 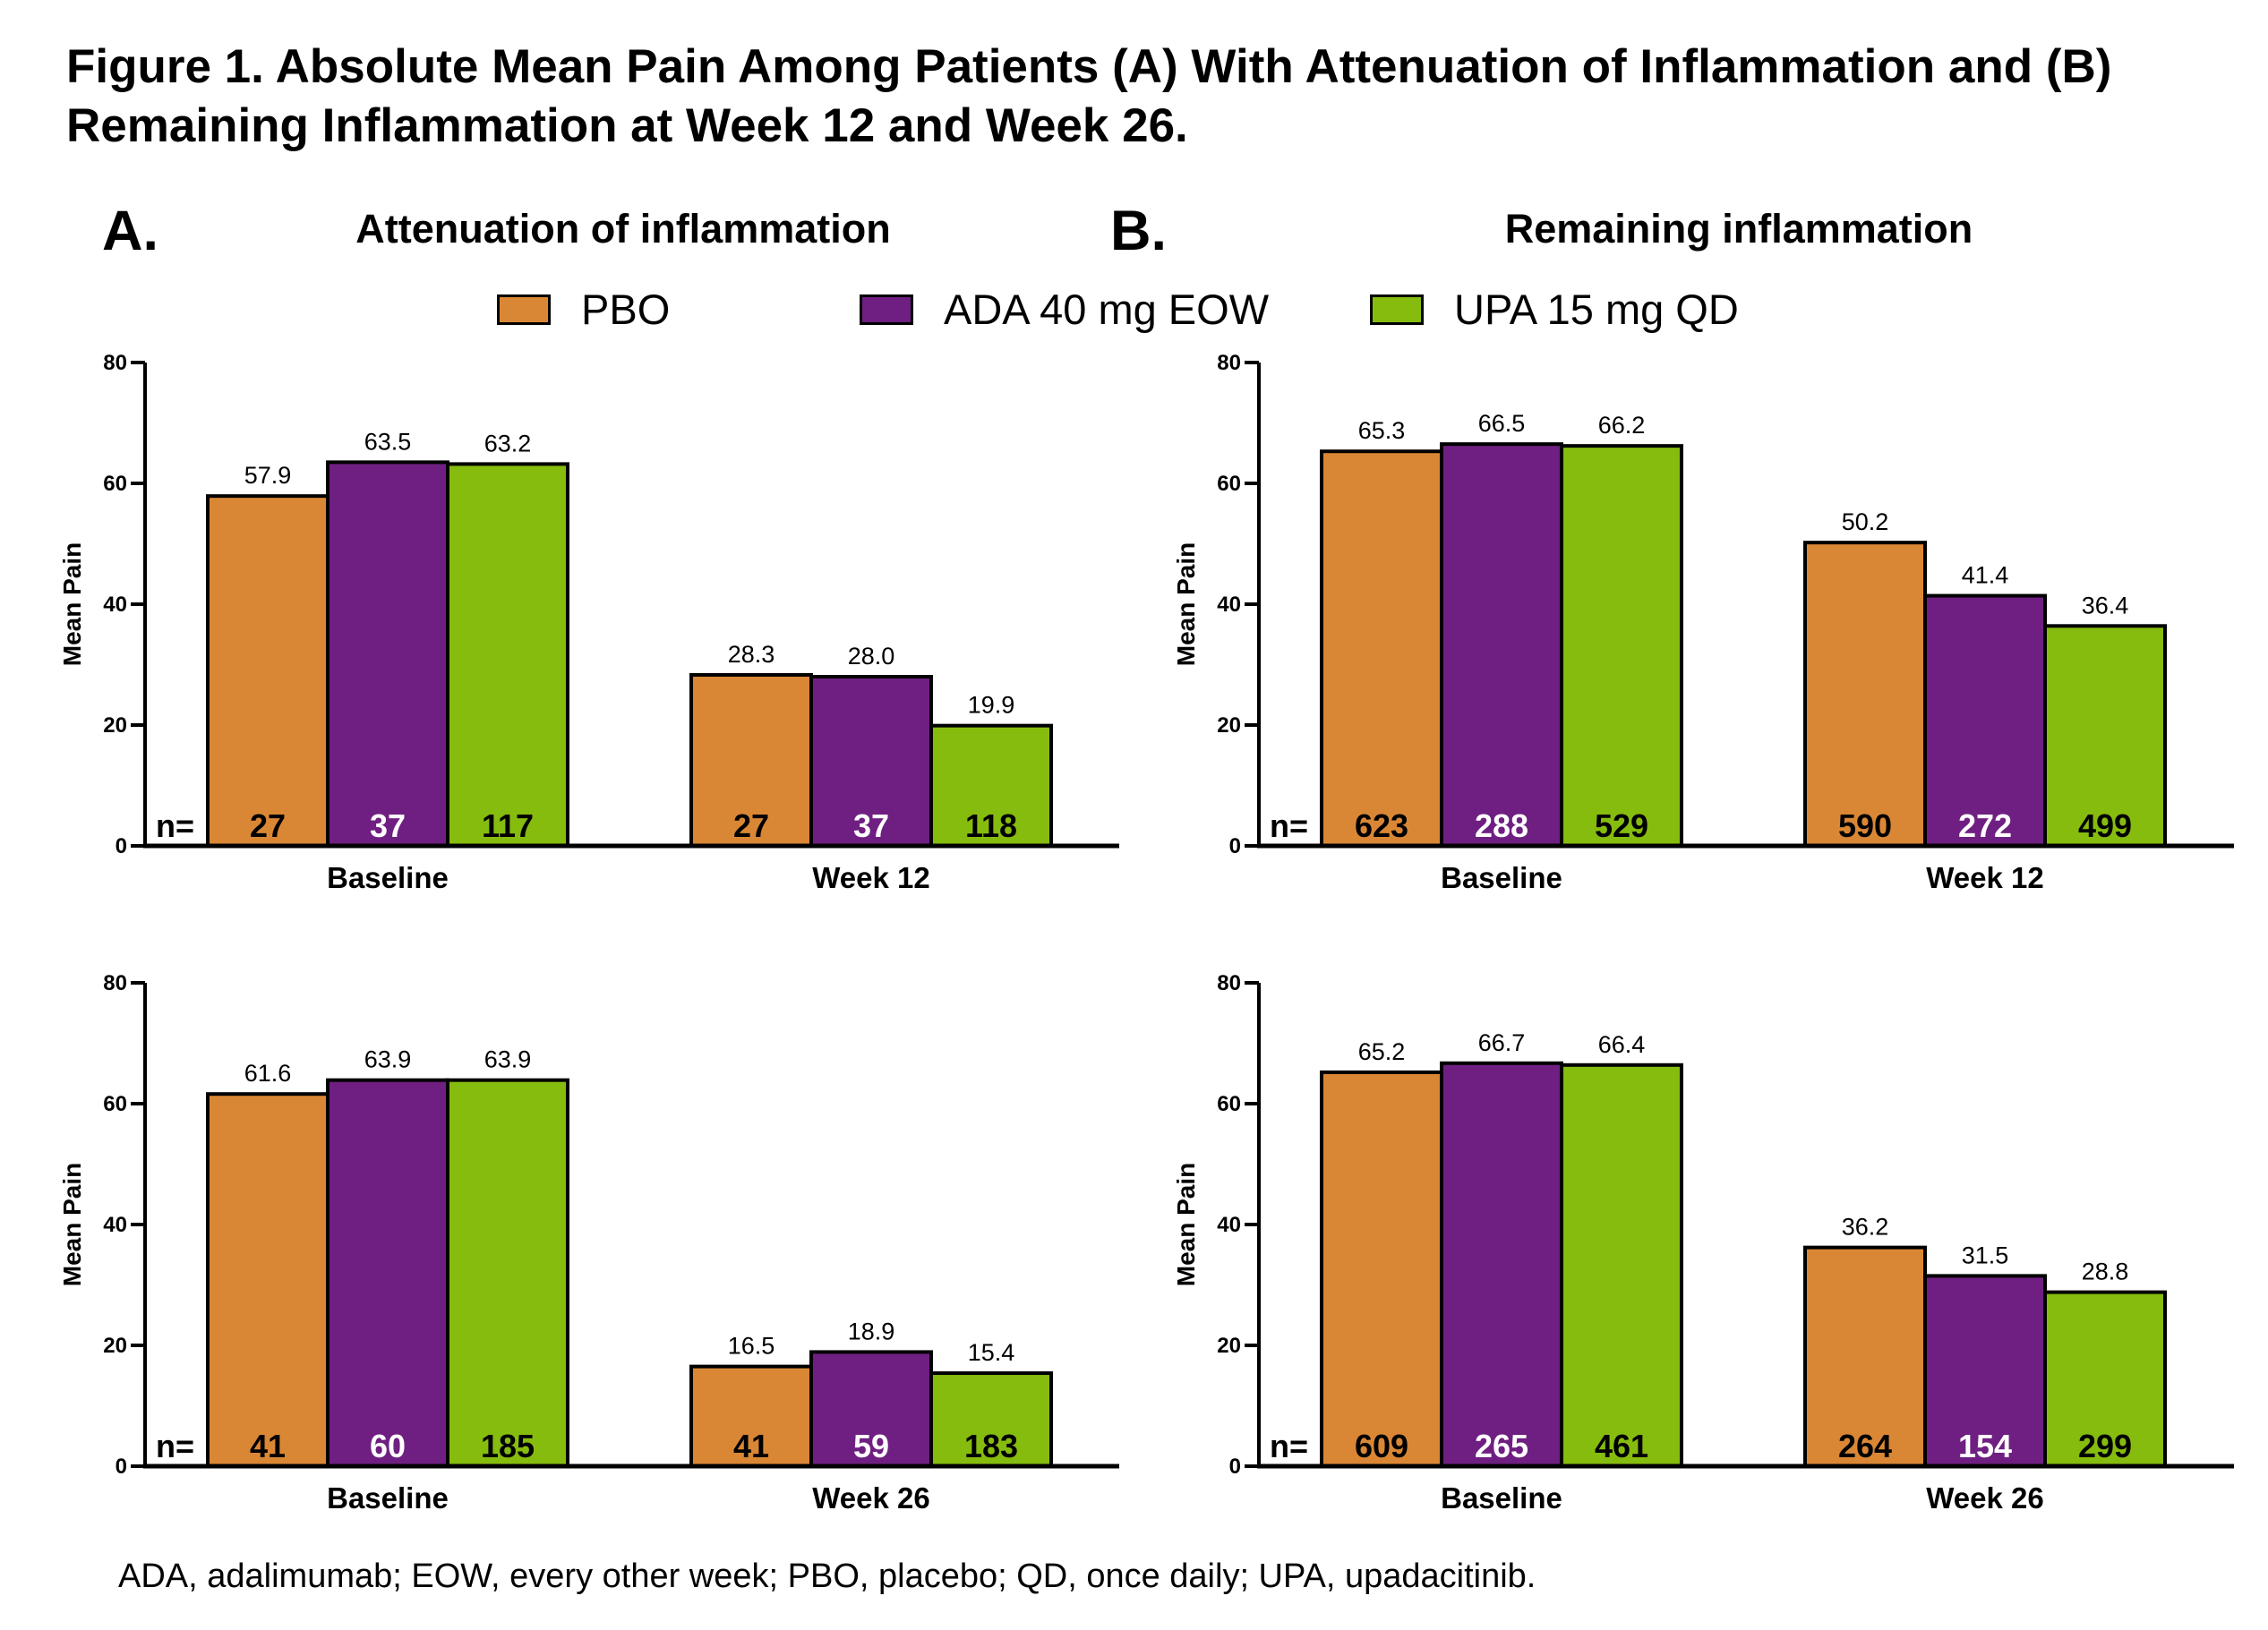 I want to click on chart-a-bottom-y-tick-label: 20, so click(x=115, y=1346).